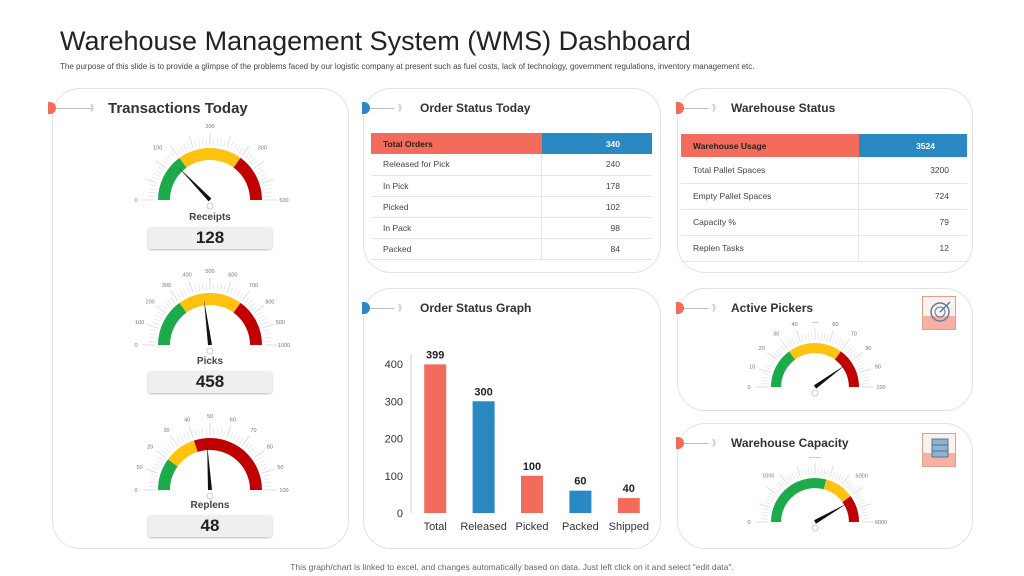 The height and width of the screenshot is (576, 1024). What do you see at coordinates (790, 443) in the screenshot?
I see `warehouse-capacity-title: Warehouse Capacity` at bounding box center [790, 443].